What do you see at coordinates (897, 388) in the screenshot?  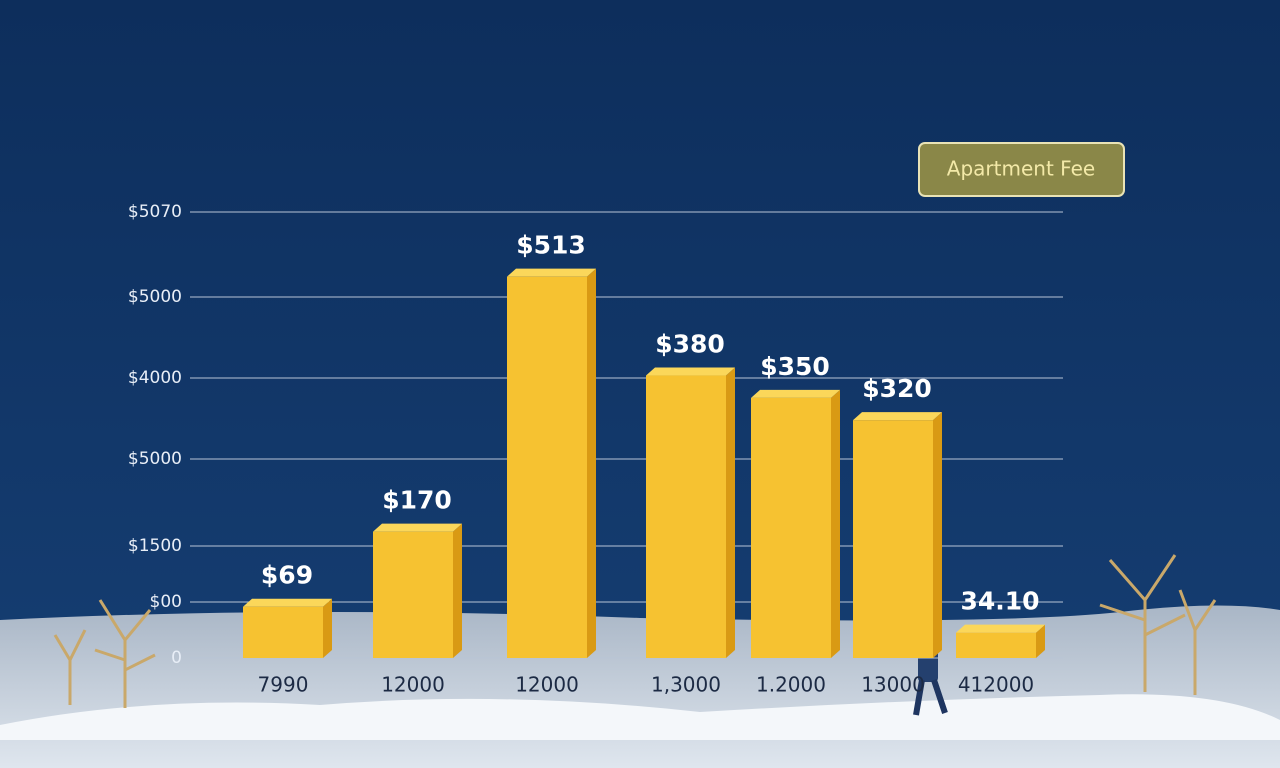 I see `value-label: $320` at bounding box center [897, 388].